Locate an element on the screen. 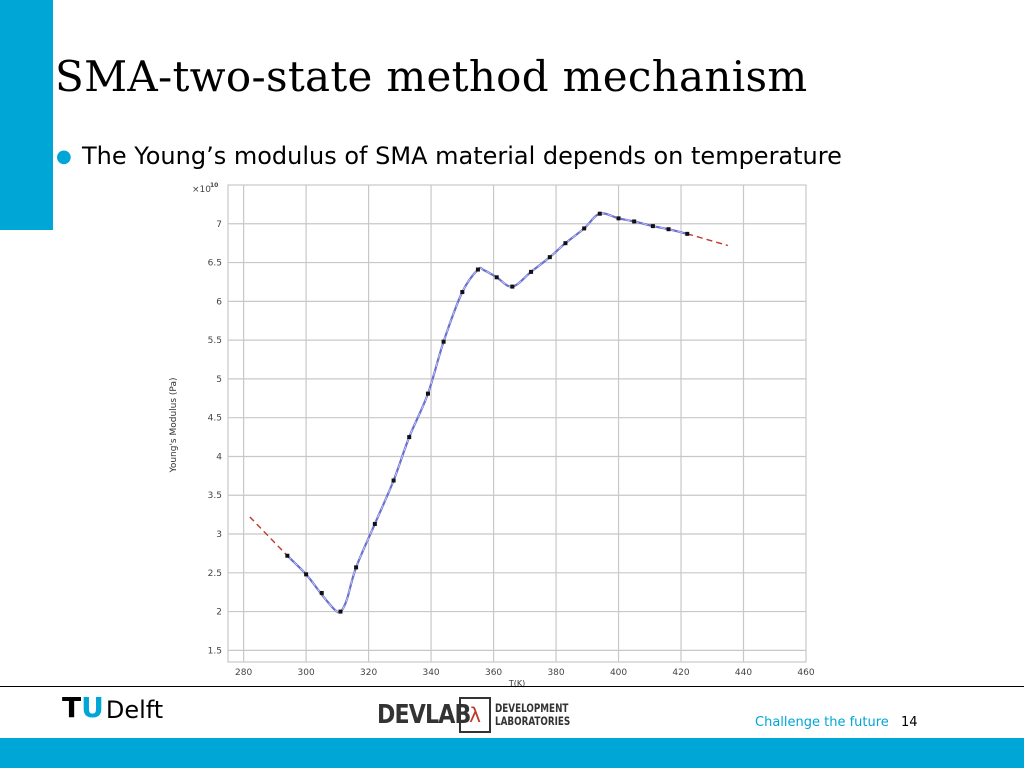 This screenshot has width=1024, height=768. y-tick-label: 4 is located at coordinates (219, 457).